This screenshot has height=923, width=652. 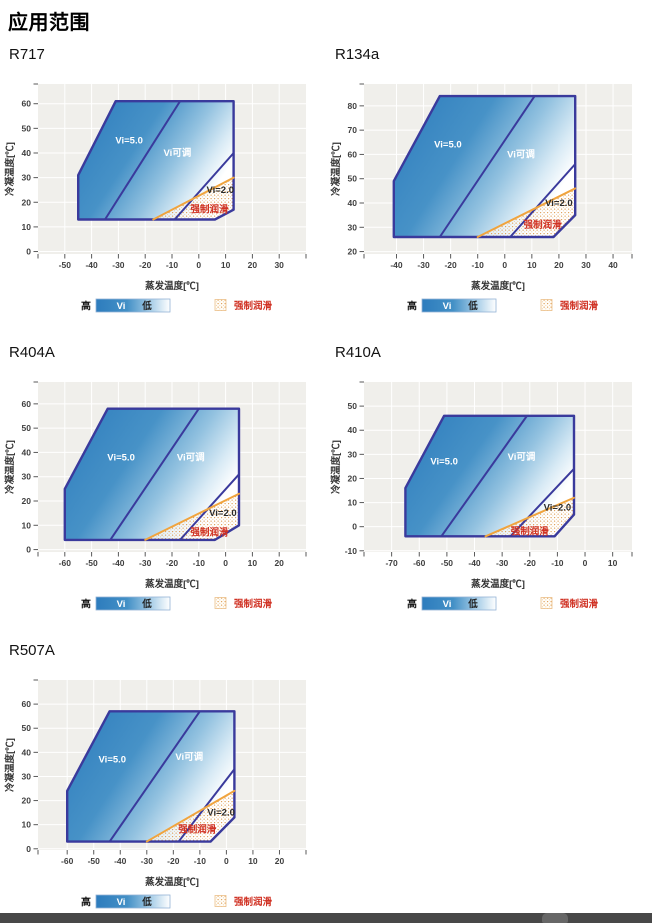 I want to click on scrollbar-thumb, so click(x=555, y=918).